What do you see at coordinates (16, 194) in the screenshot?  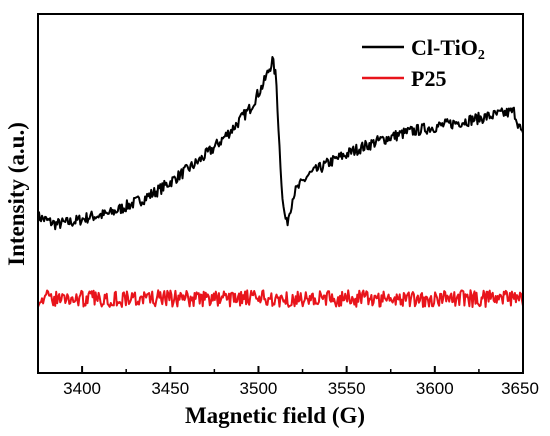 I see `y-axis-title: Intensity (a.u.)` at bounding box center [16, 194].